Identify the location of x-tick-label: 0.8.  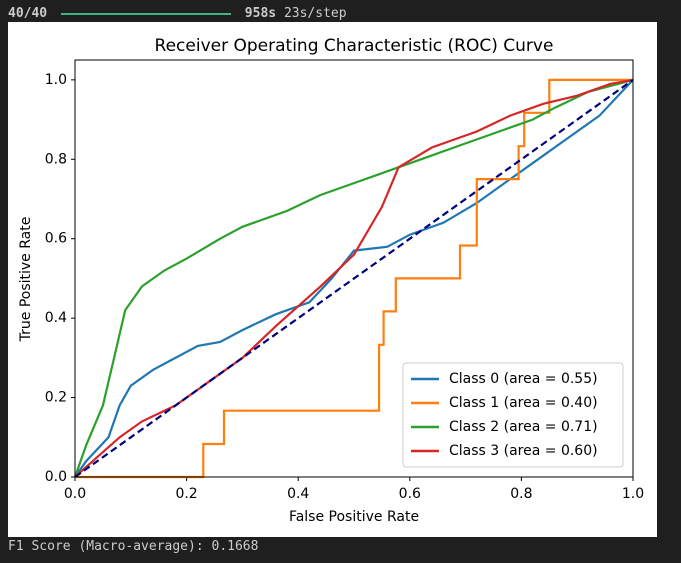
(521, 494).